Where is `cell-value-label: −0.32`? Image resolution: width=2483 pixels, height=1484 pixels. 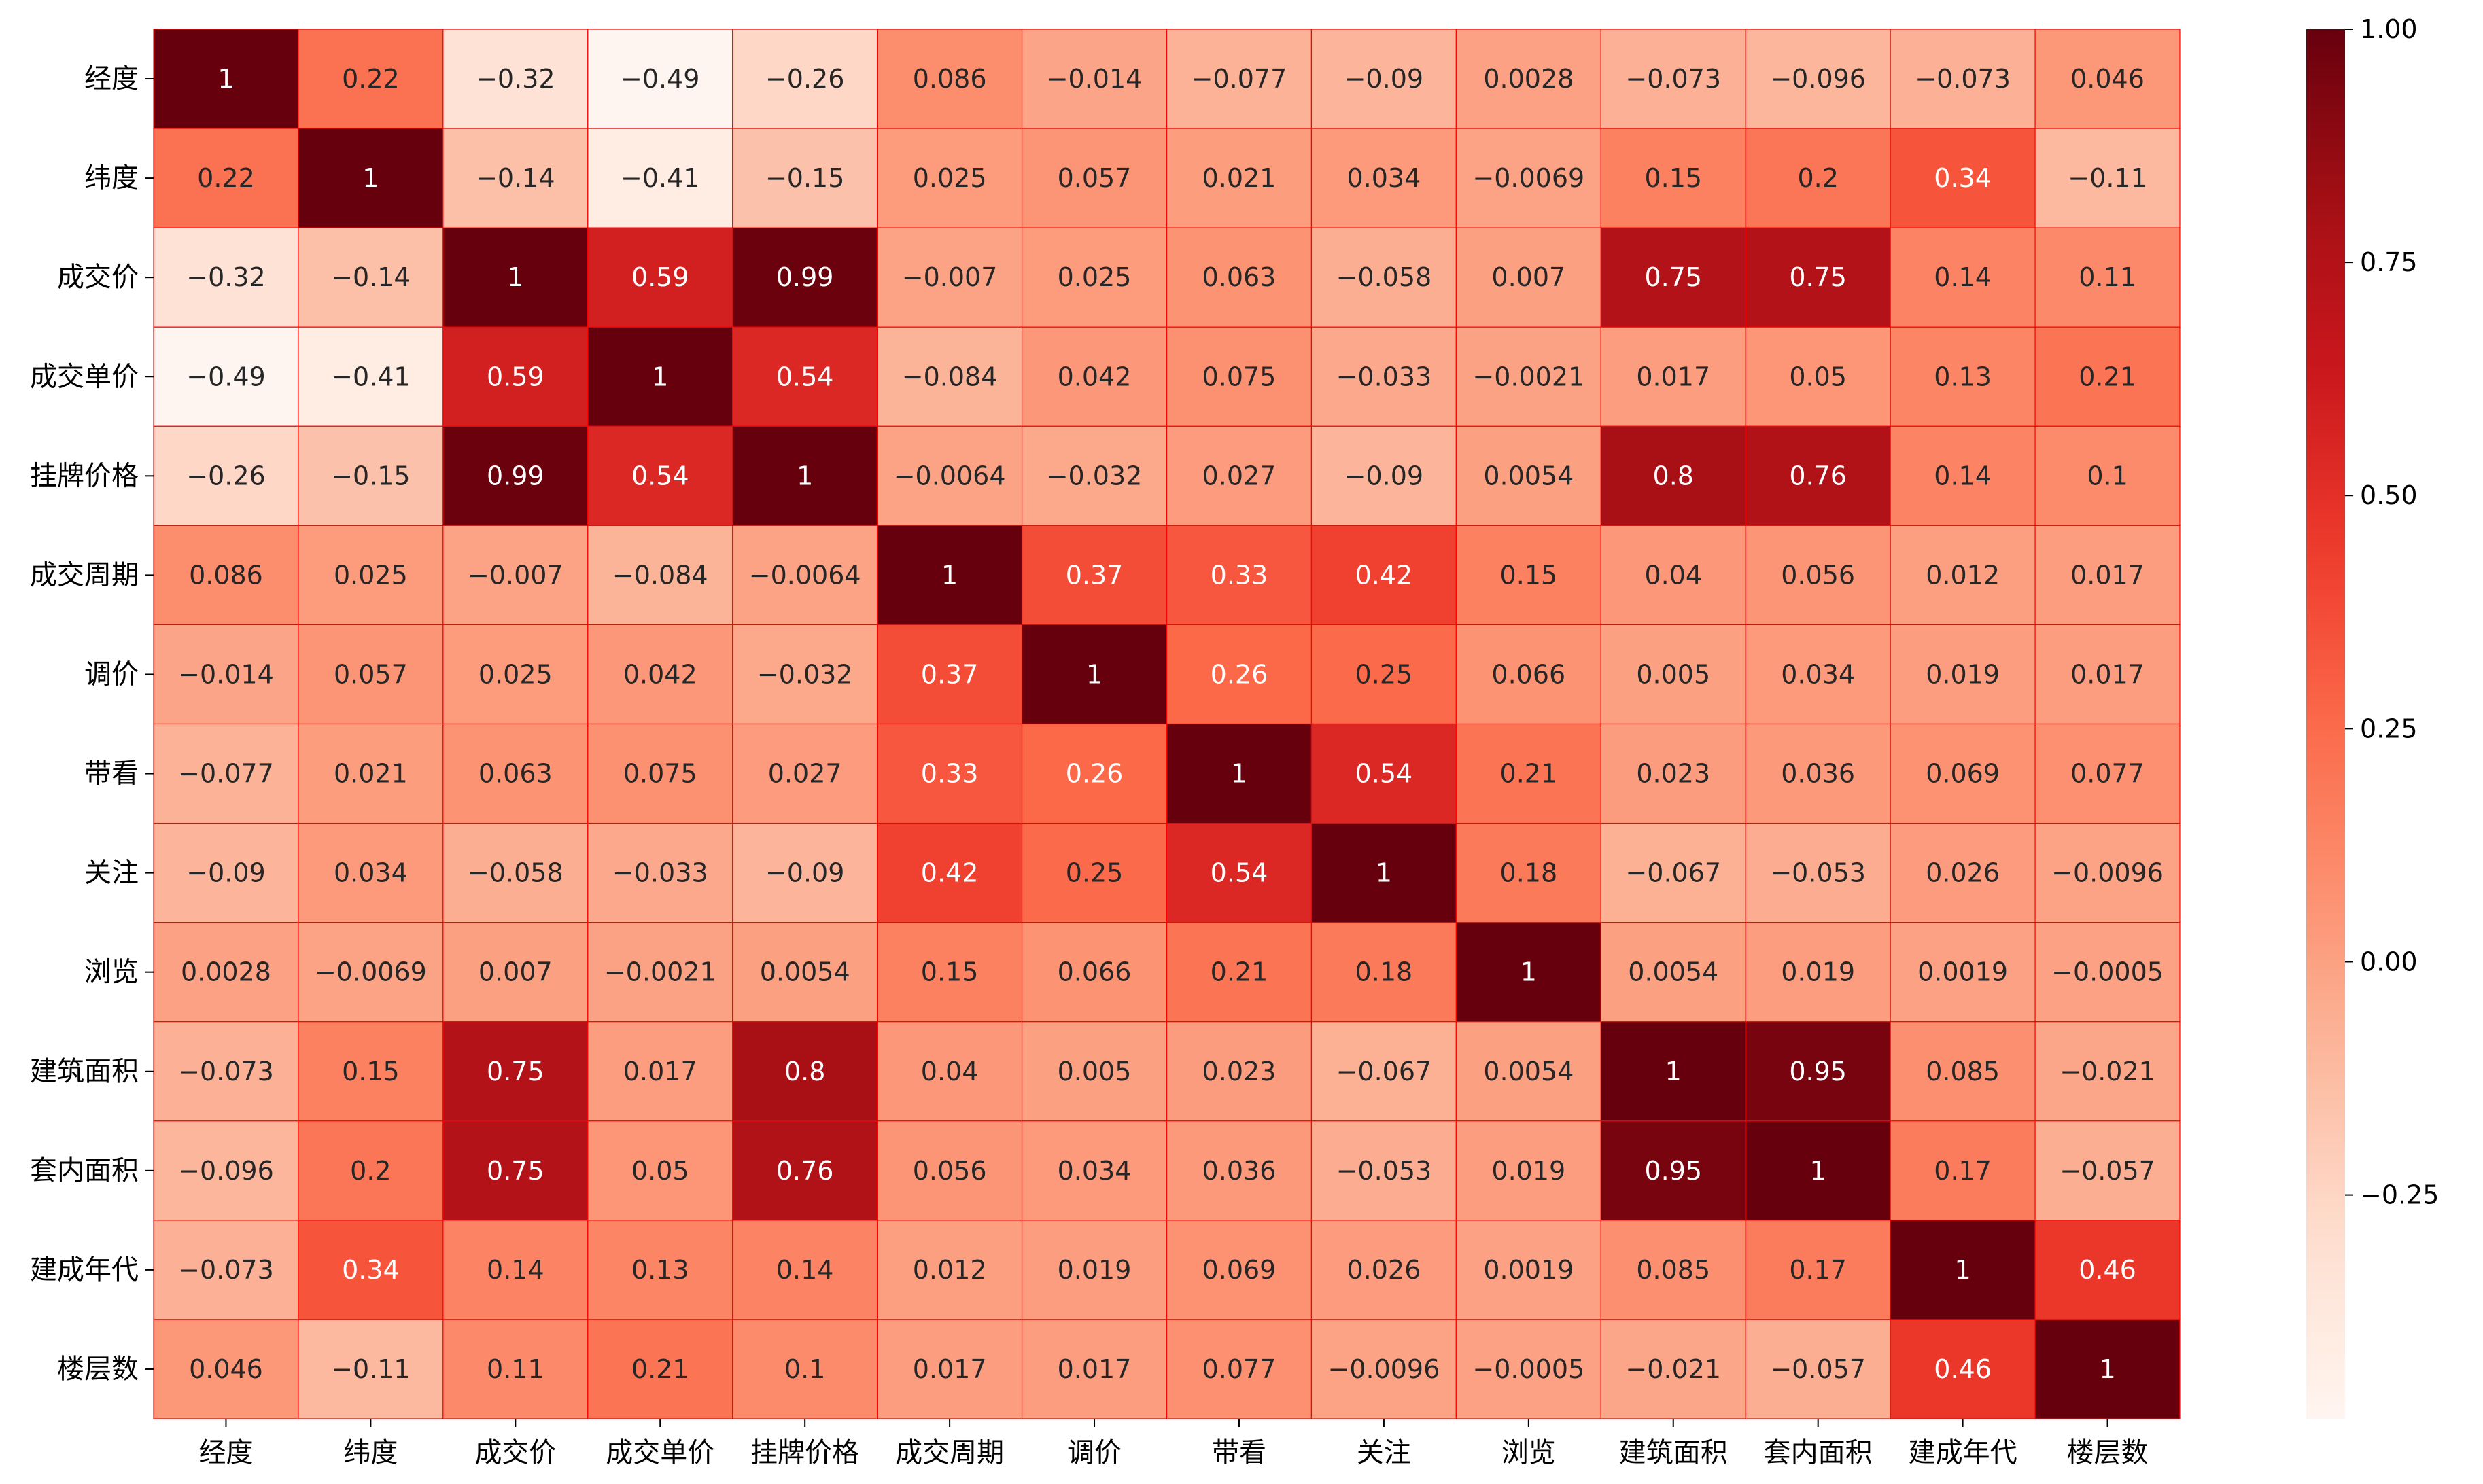 cell-value-label: −0.32 is located at coordinates (225, 277).